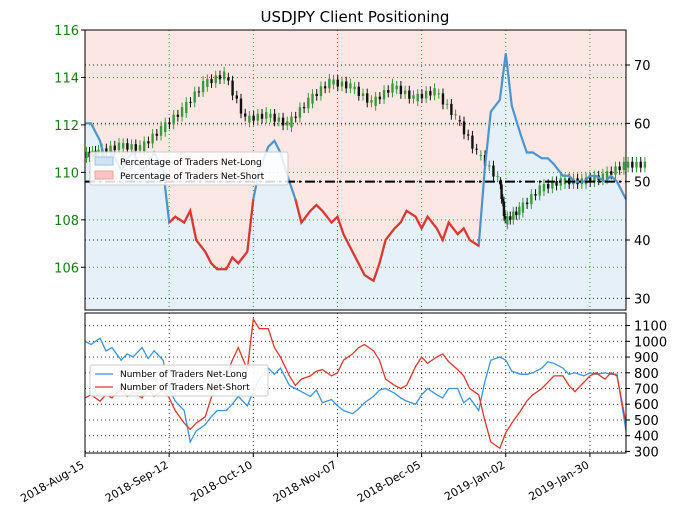  I want to click on right-tick-label-3: 60, so click(642, 124).